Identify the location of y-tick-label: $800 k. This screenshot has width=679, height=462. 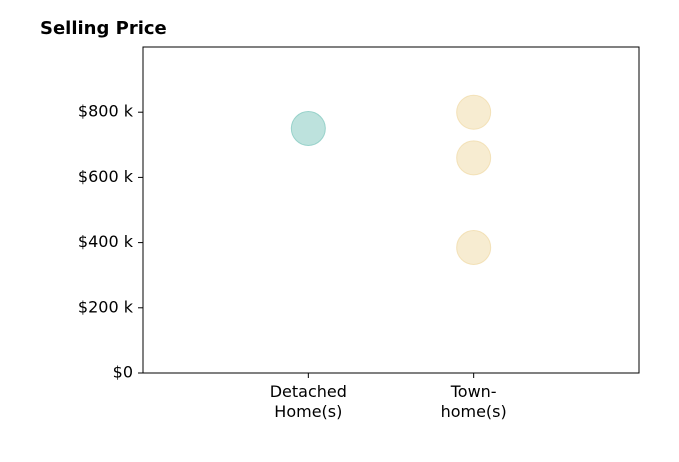
(106, 111).